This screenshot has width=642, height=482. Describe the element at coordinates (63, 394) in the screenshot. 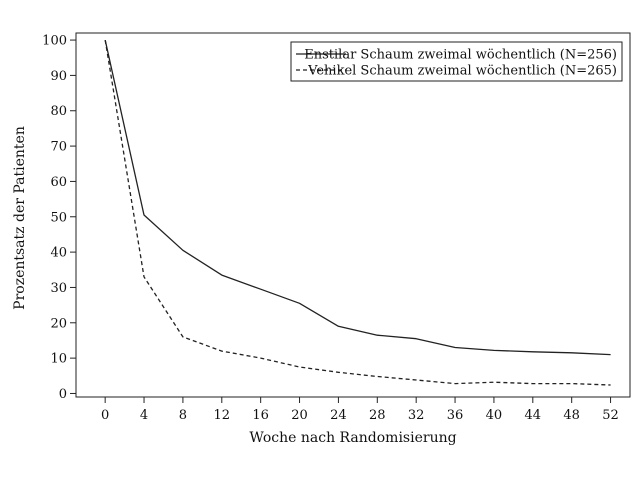

I see `y-tick-label: 0` at that location.